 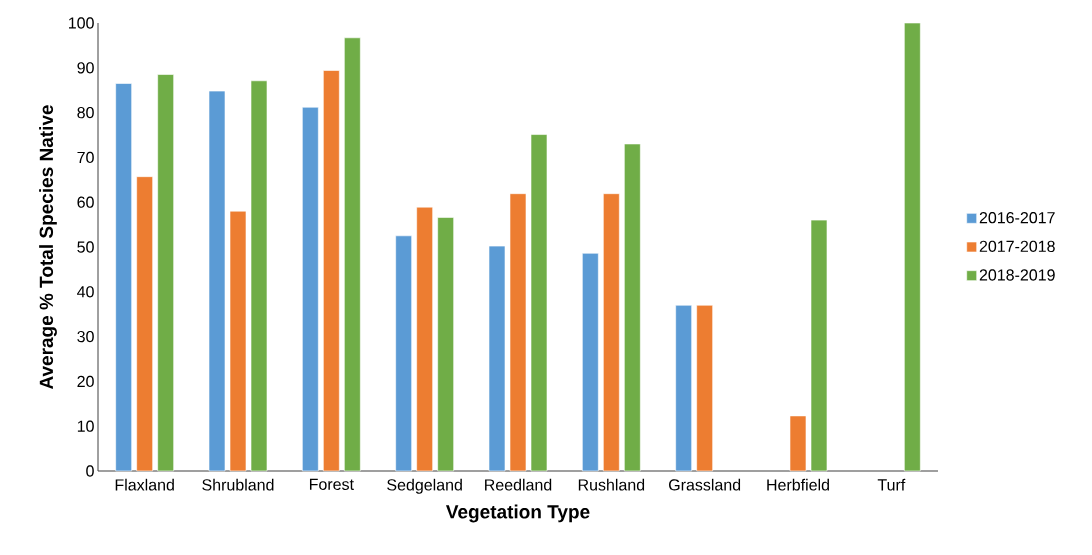 I want to click on x-tick-label: Shrubland, so click(x=238, y=484).